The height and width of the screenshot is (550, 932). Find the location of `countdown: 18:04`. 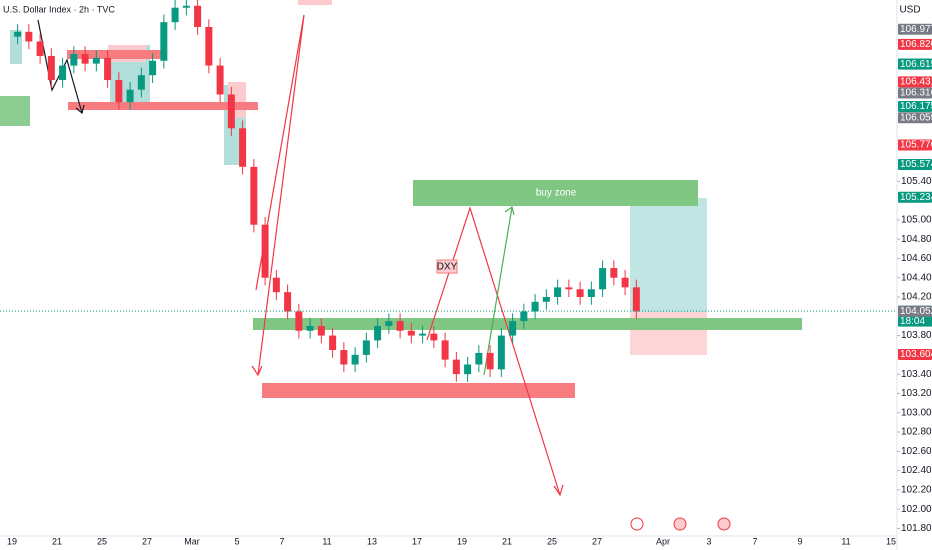

countdown: 18:04 is located at coordinates (912, 321).